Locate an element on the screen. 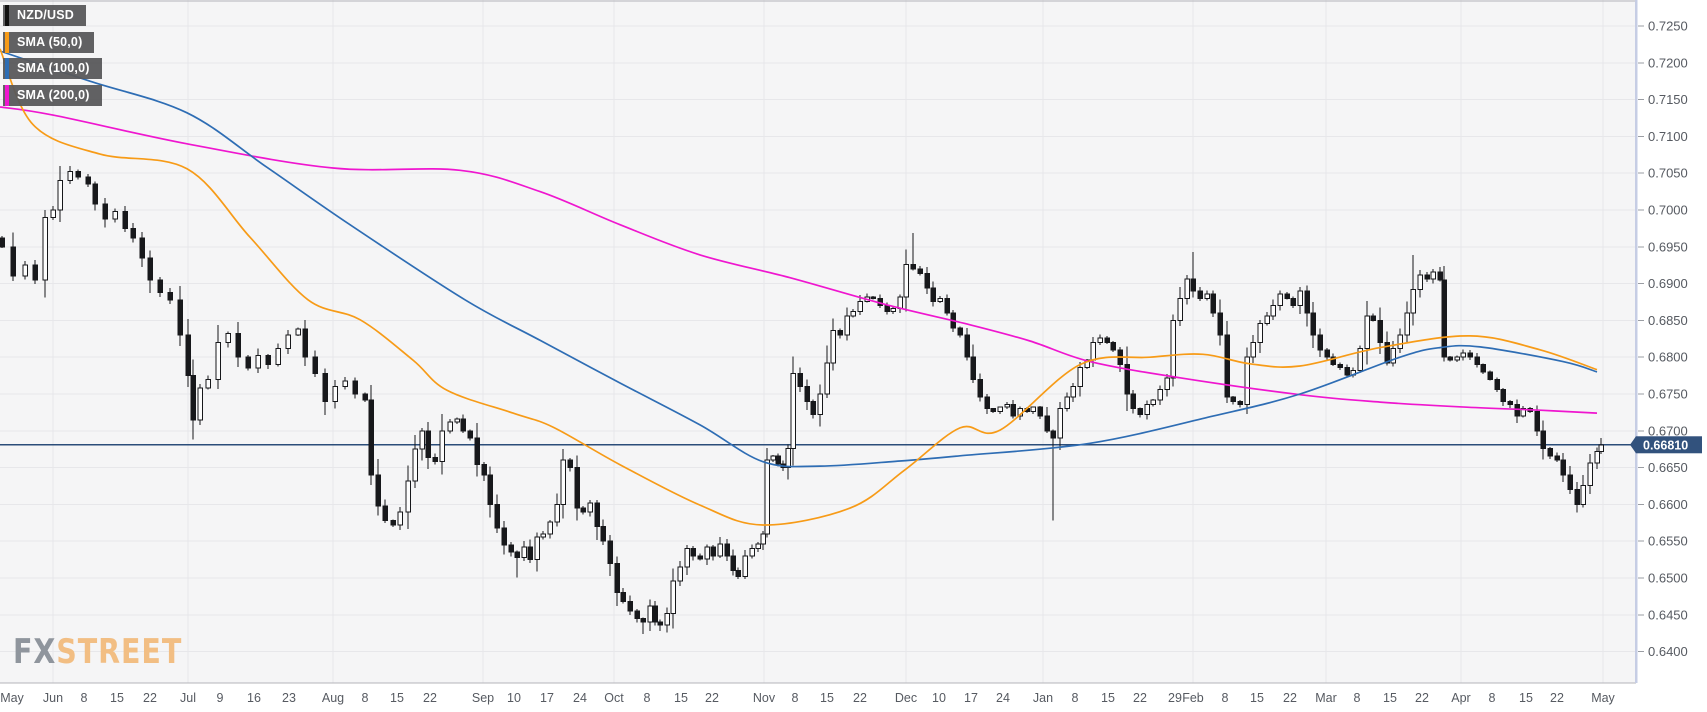 The height and width of the screenshot is (712, 1707). fxstreet-logo-fx: FX is located at coordinates (35, 652).